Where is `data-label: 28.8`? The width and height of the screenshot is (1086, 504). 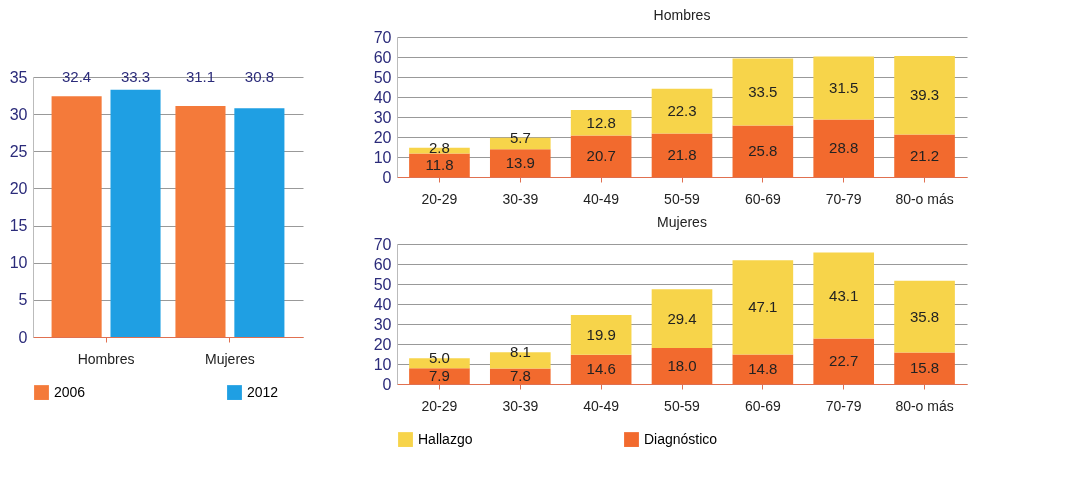
data-label: 28.8 is located at coordinates (844, 148).